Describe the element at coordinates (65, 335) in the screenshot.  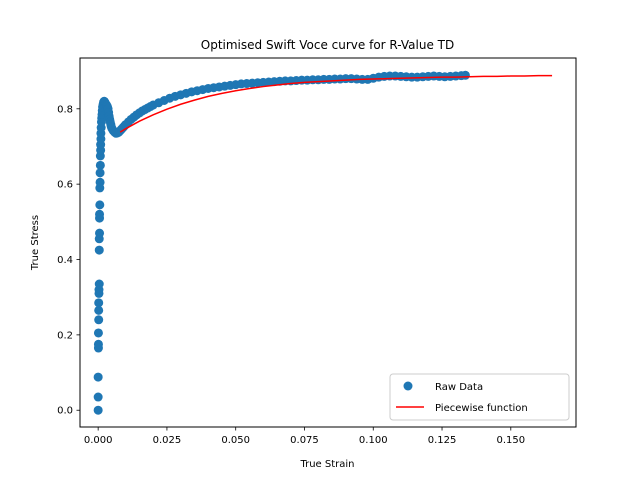
I see `y-tick-label: 0.2` at that location.